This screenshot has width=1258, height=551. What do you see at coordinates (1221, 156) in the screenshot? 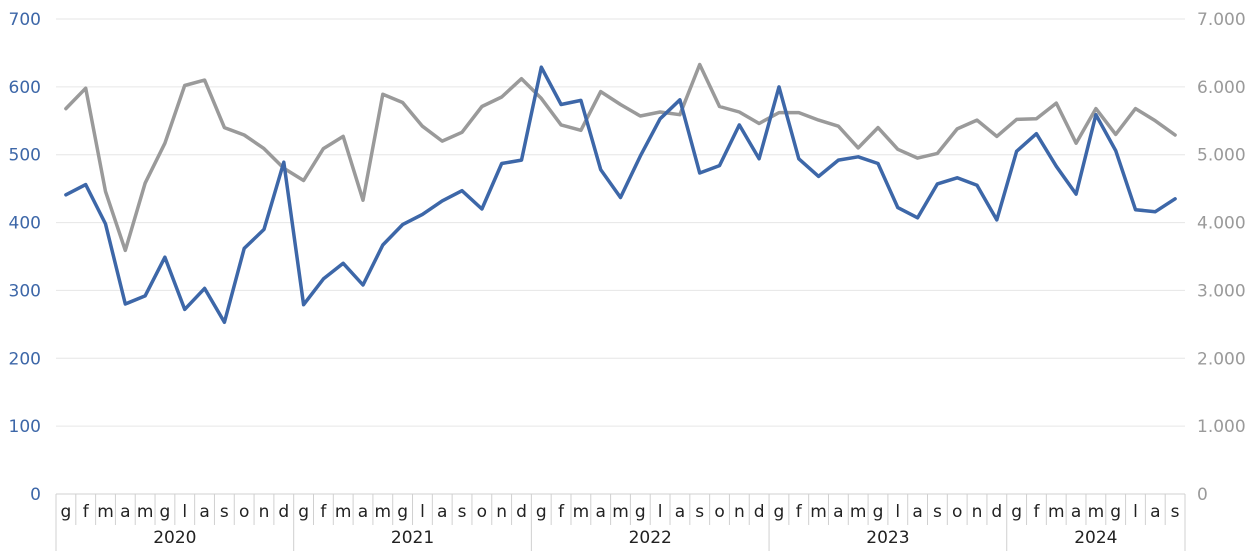
I see `right-tick-label: 5.000` at bounding box center [1221, 156].